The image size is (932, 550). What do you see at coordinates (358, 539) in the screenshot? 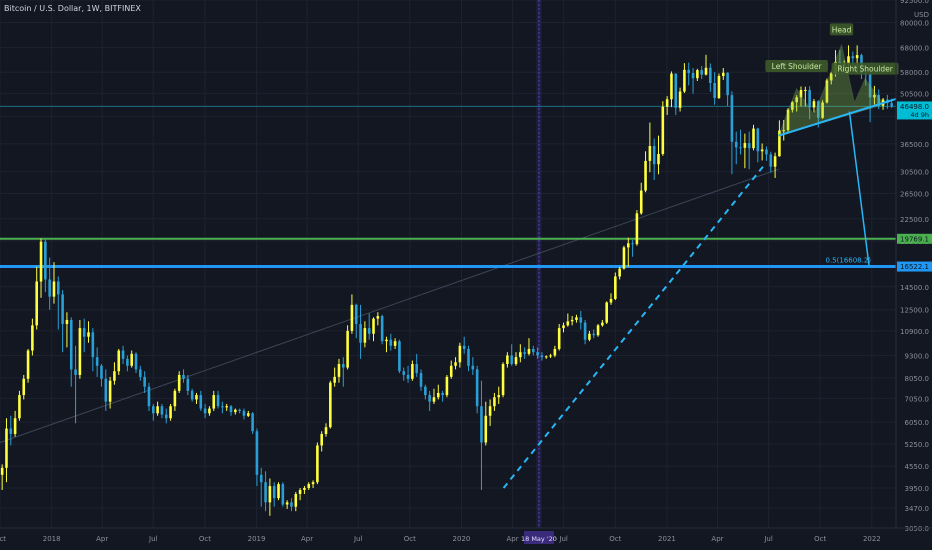
I see `x-tick-label: Jul` at bounding box center [358, 539].